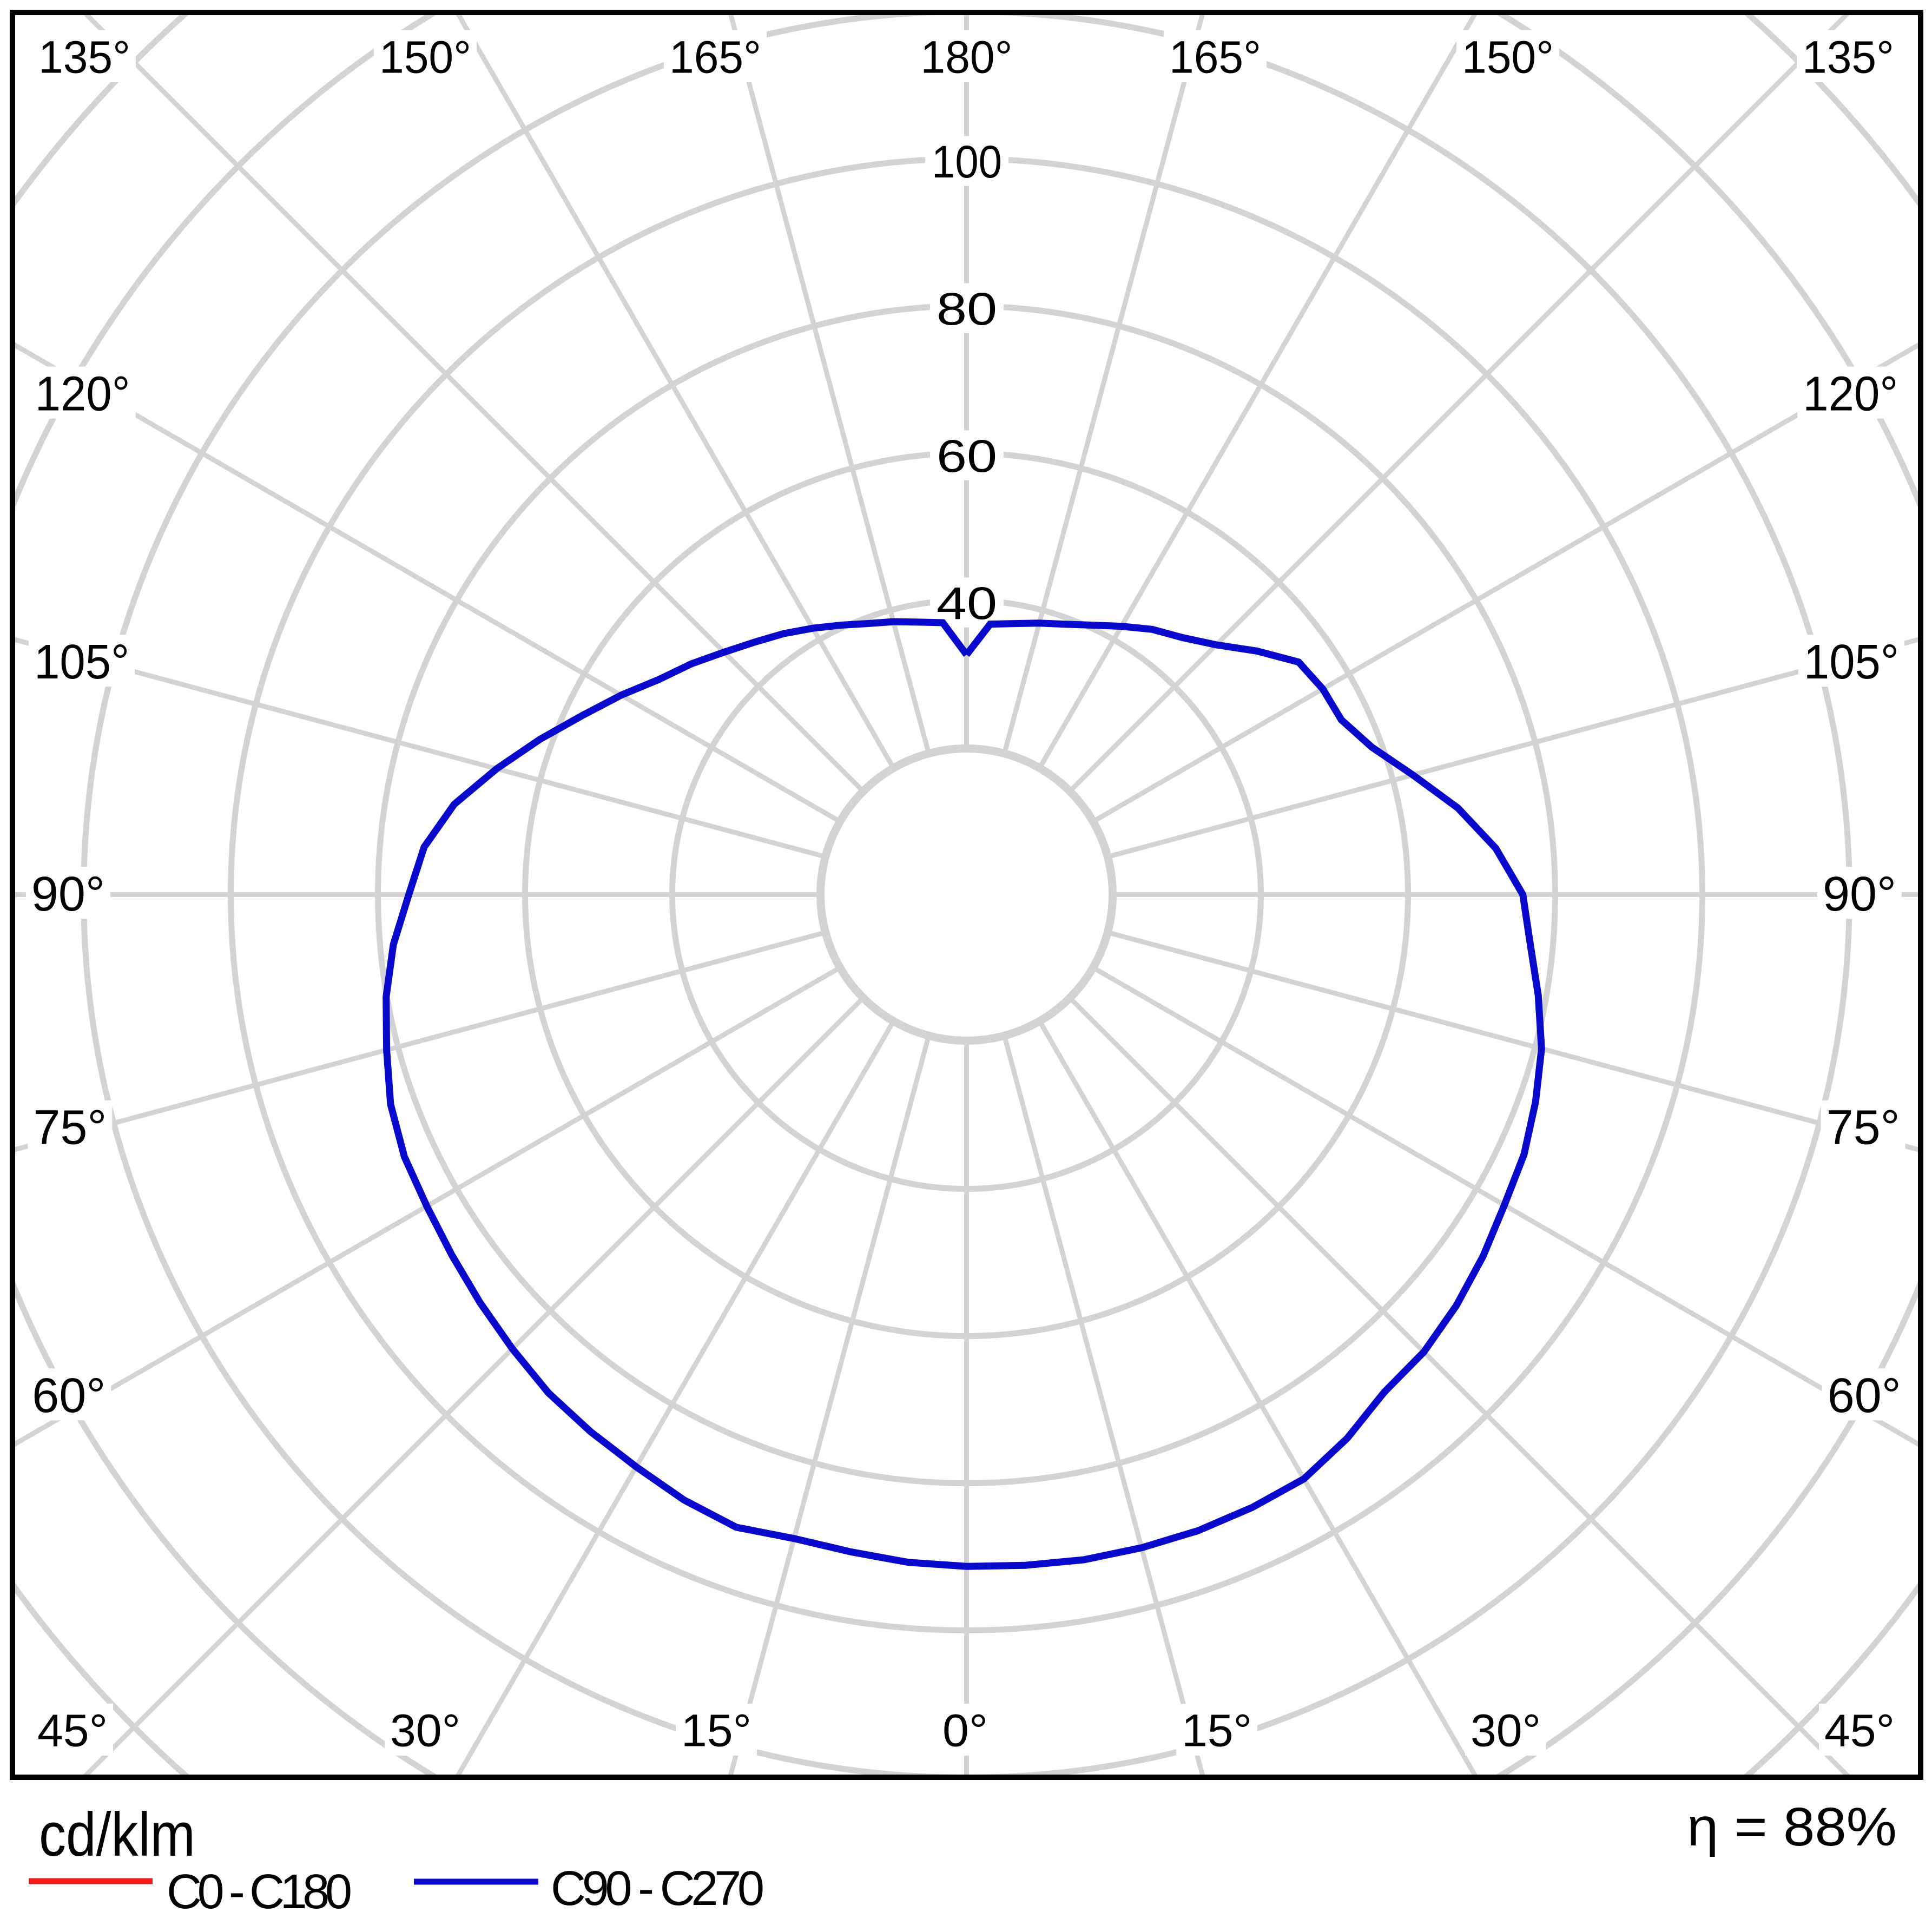 The width and height of the screenshot is (1932, 1932). I want to click on svg-text: 100, so click(967, 161).